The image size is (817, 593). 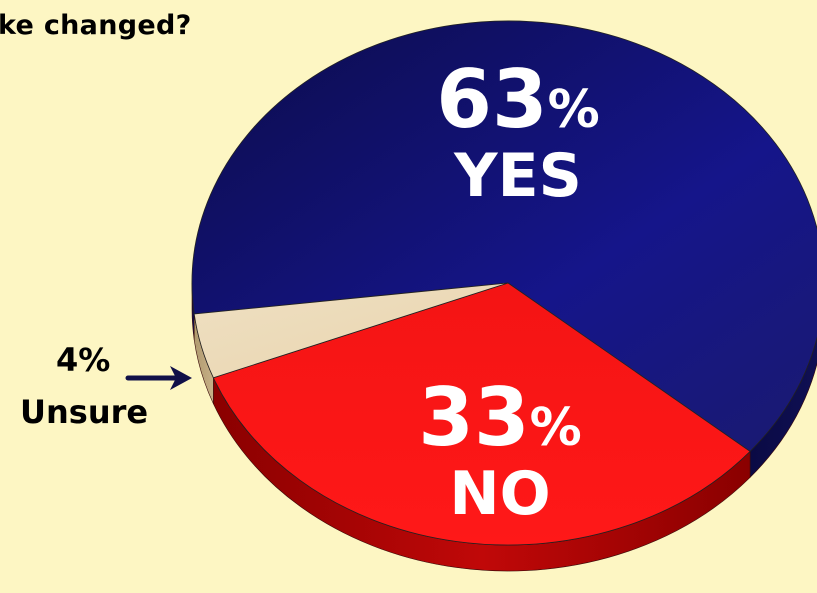 I want to click on slice-label-no: 33% NO, so click(x=500, y=453).